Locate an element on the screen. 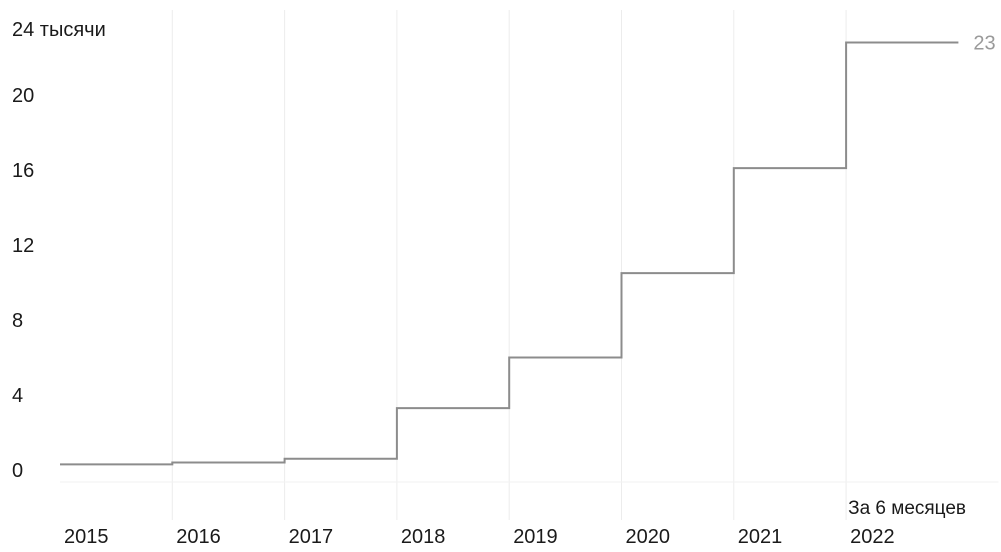 The image size is (1001, 552). y-tick-label: 4 is located at coordinates (17, 396).